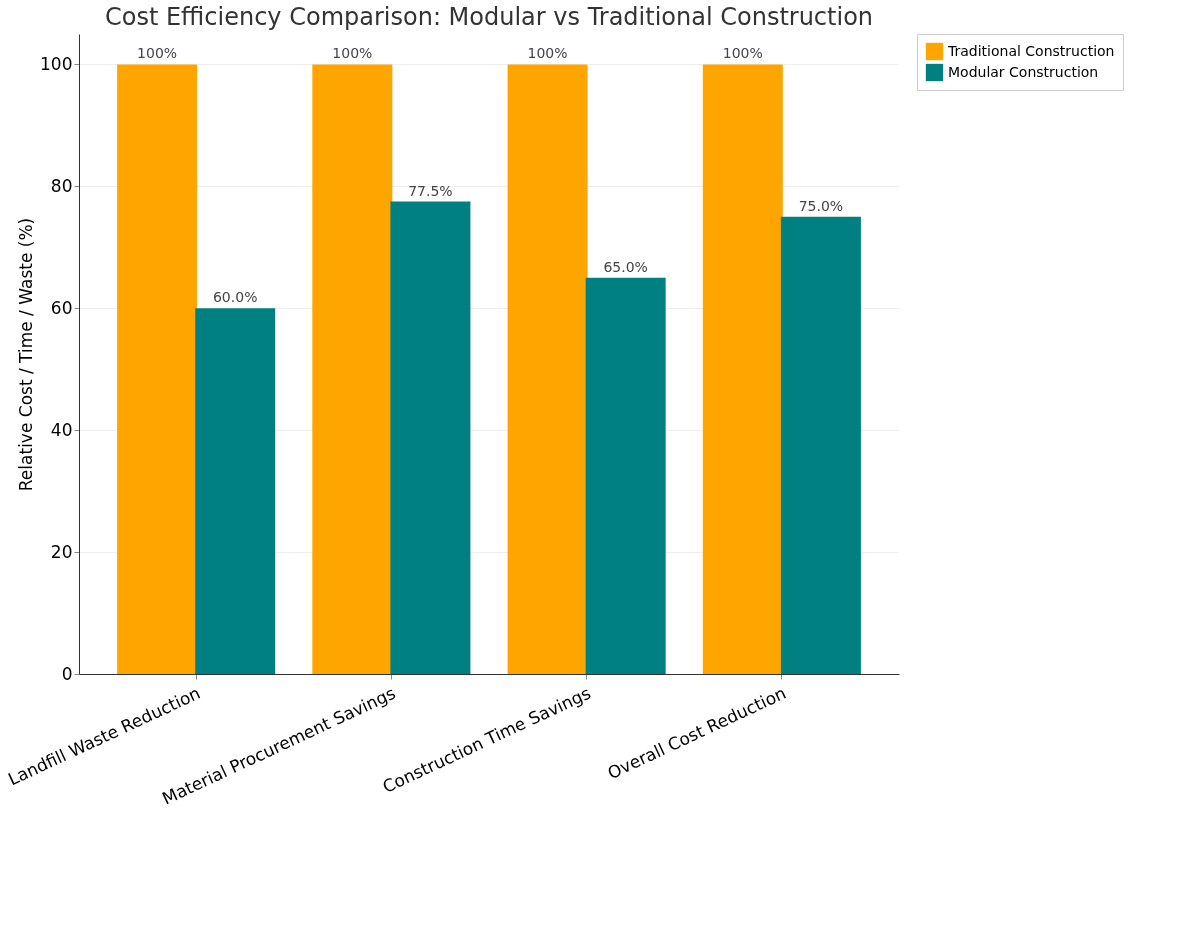  Describe the element at coordinates (61, 185) in the screenshot. I see `y-tick-label: 80` at that location.